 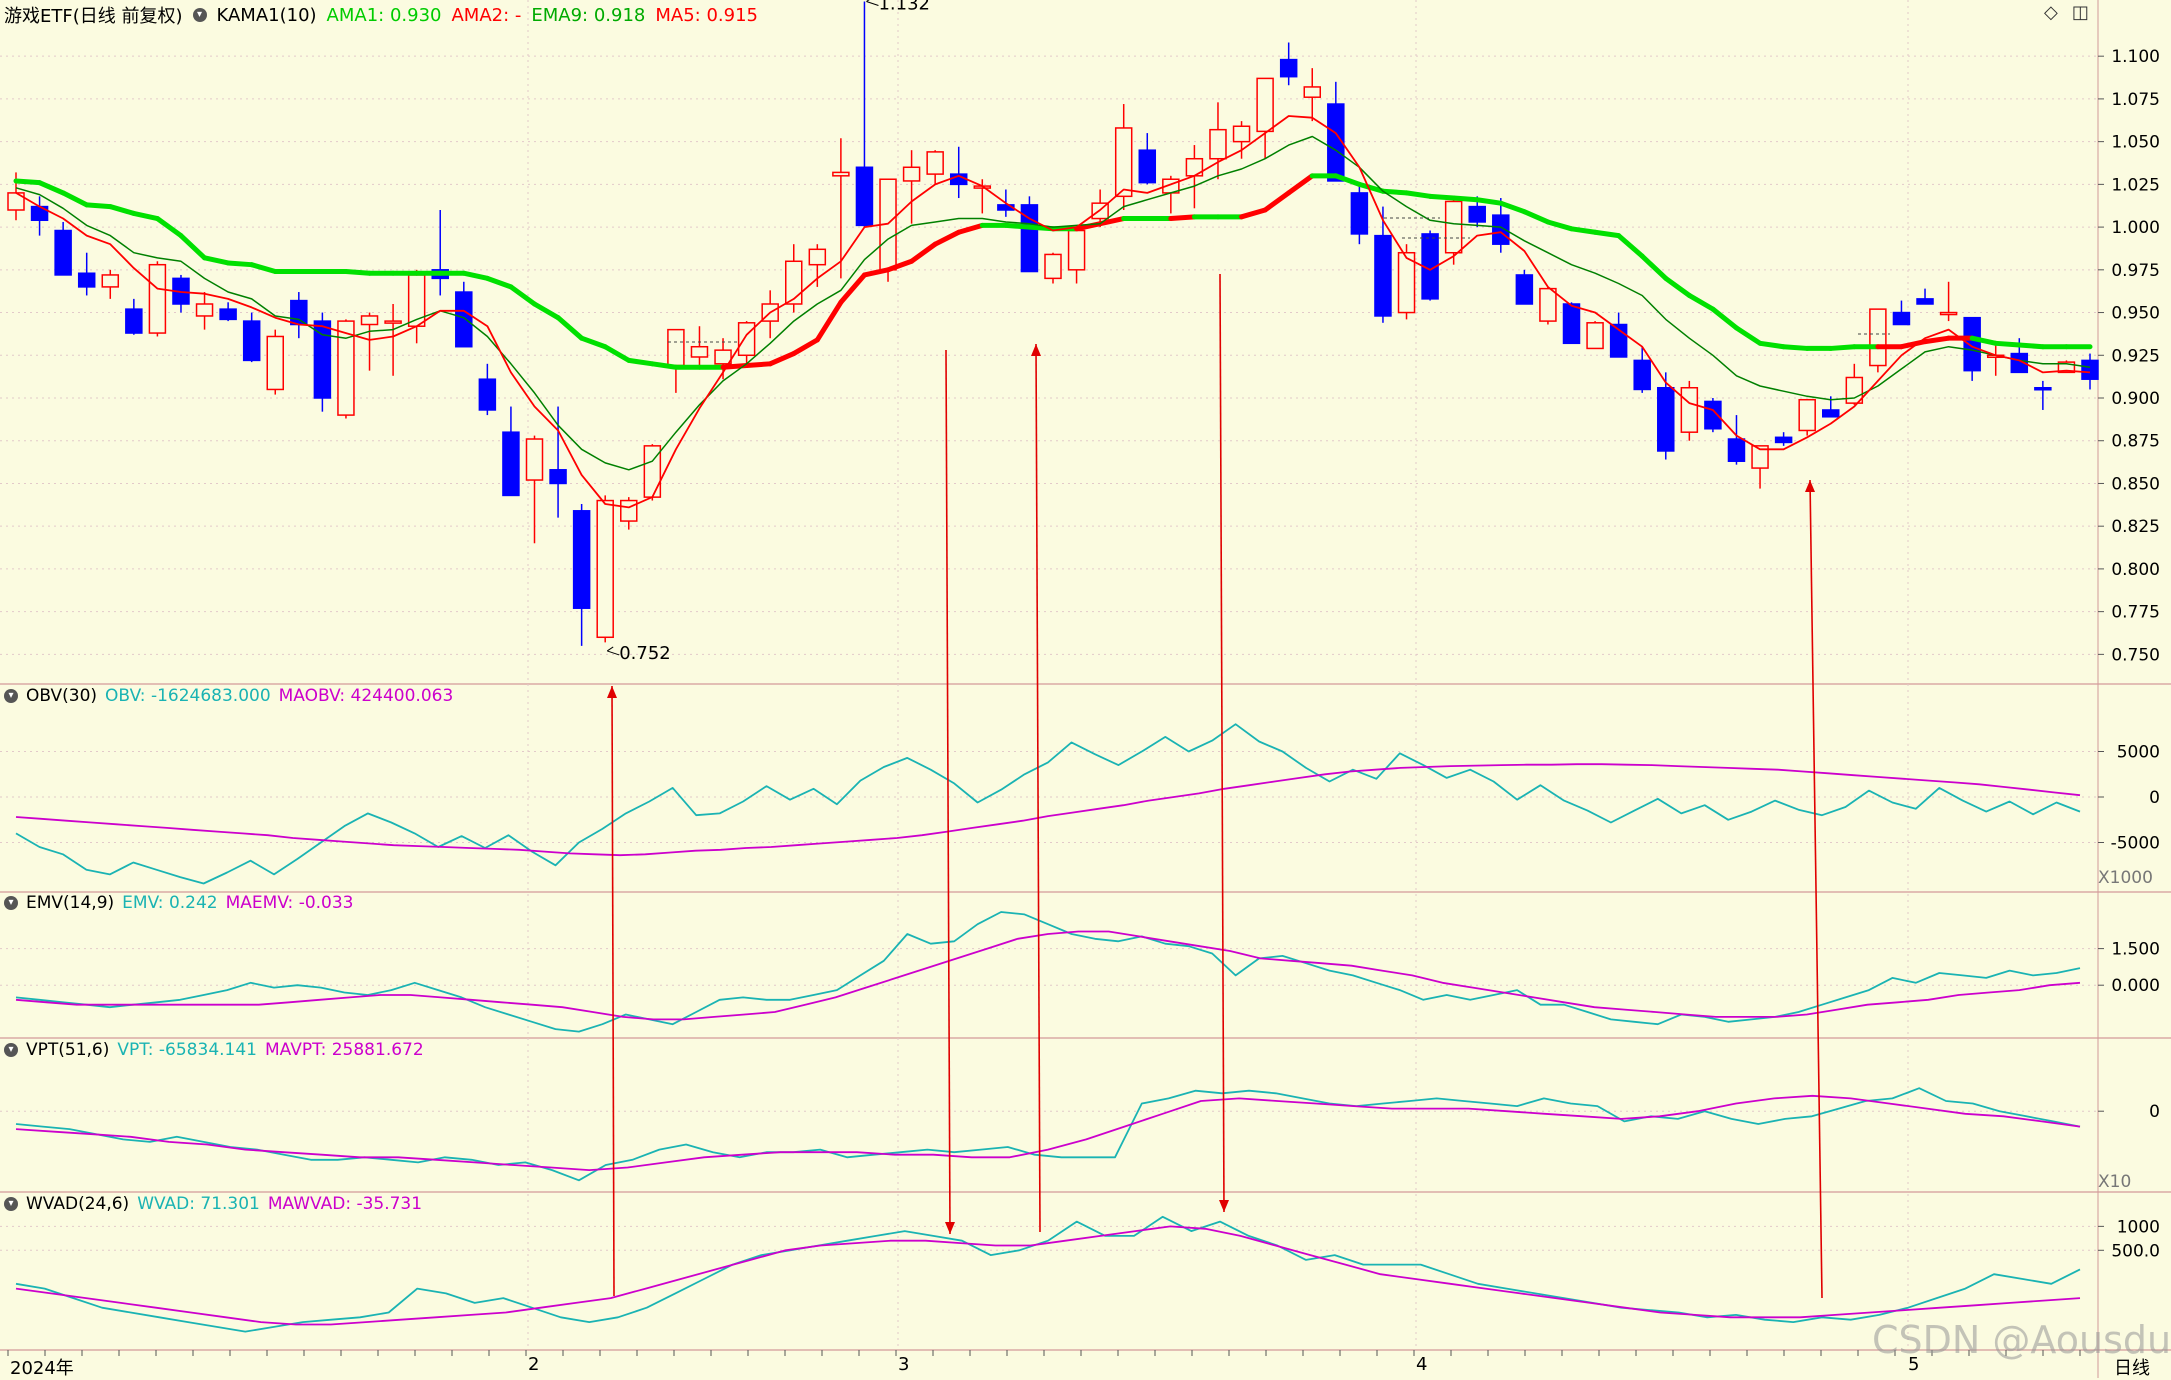 I want to click on emv-header: ▾ EMV(14,9) EMV: 0.242 MAEMV: -0.033, so click(x=179, y=903).